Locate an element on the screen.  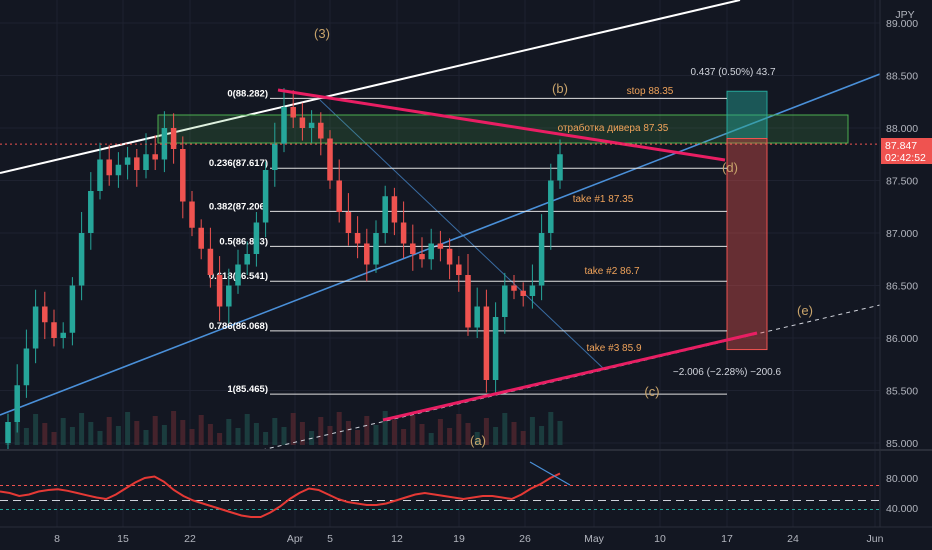
oscillator-divergence-line is located at coordinates (550, 473).